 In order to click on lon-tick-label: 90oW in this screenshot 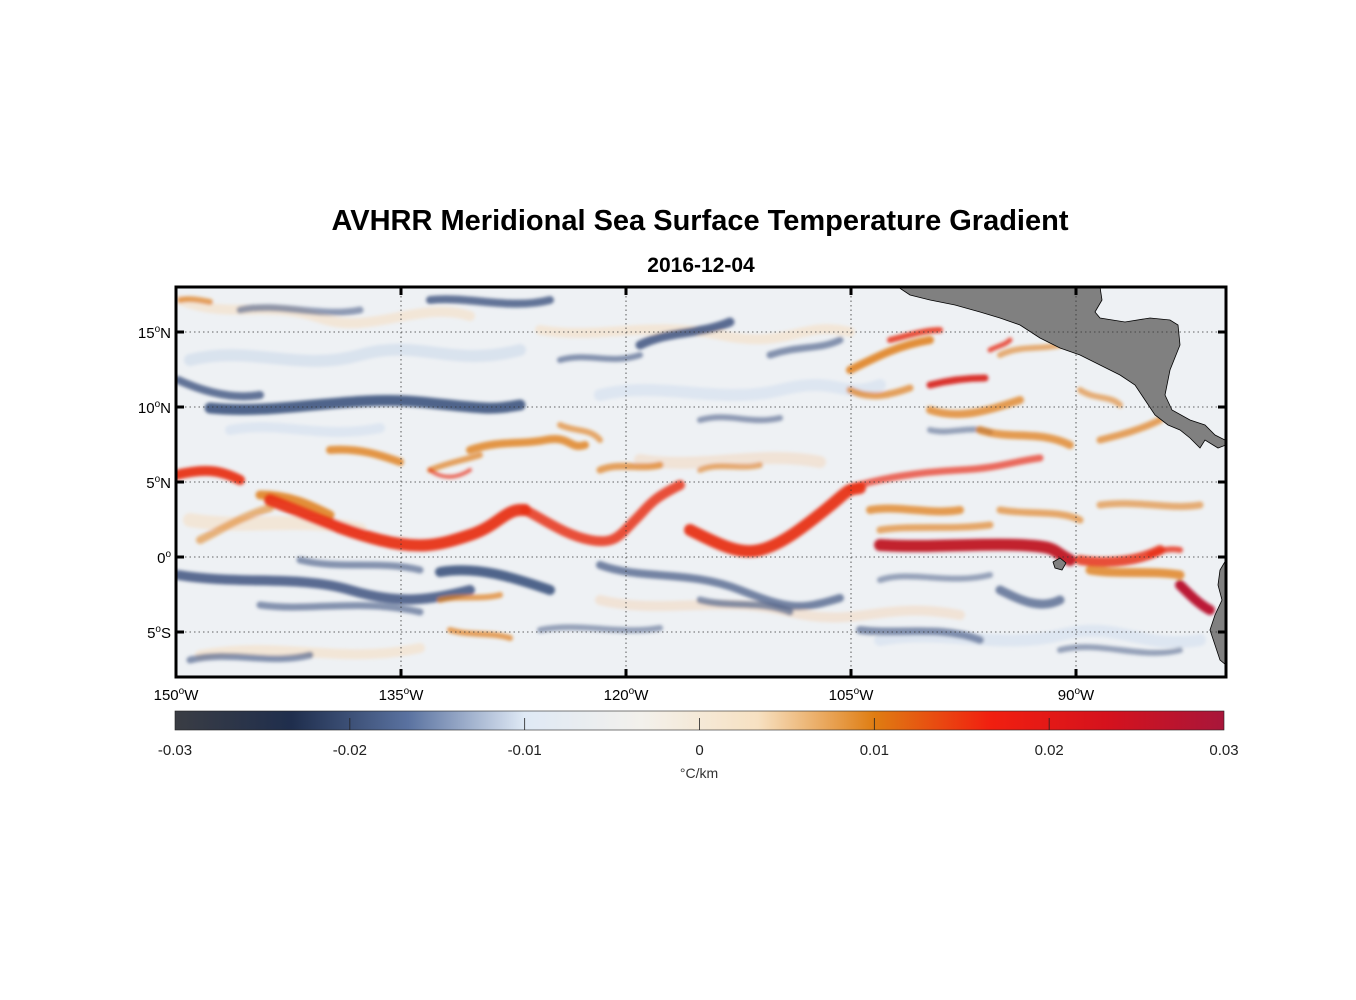, I will do `click(1076, 695)`.